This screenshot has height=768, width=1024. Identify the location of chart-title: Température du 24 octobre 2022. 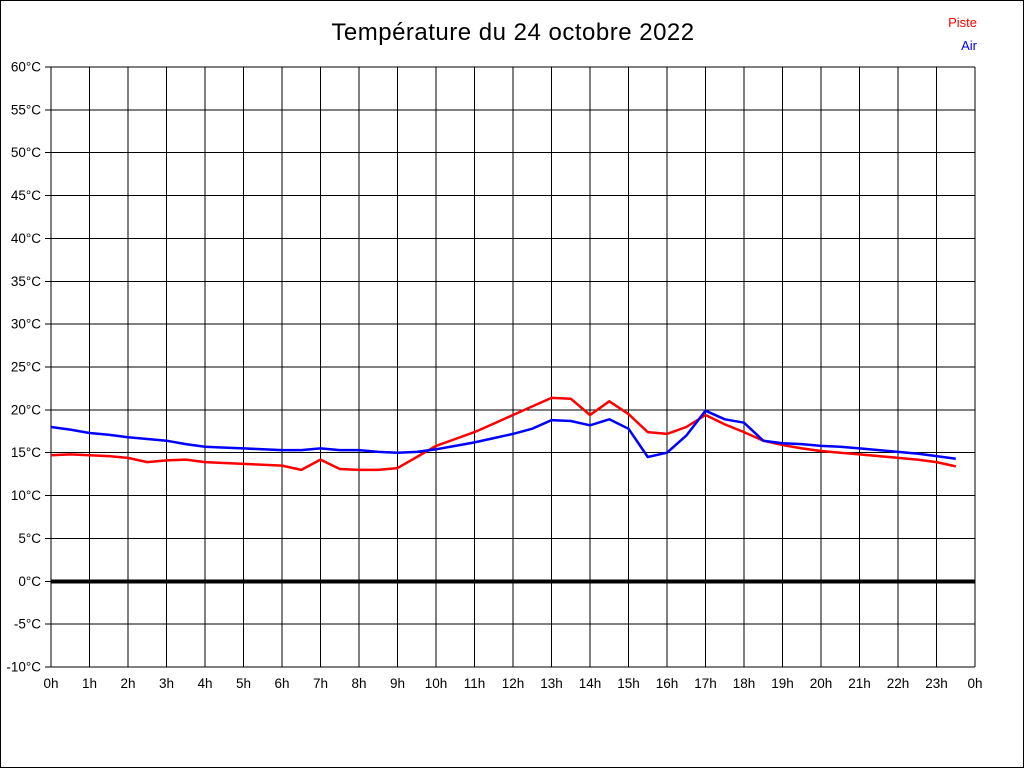
(513, 32).